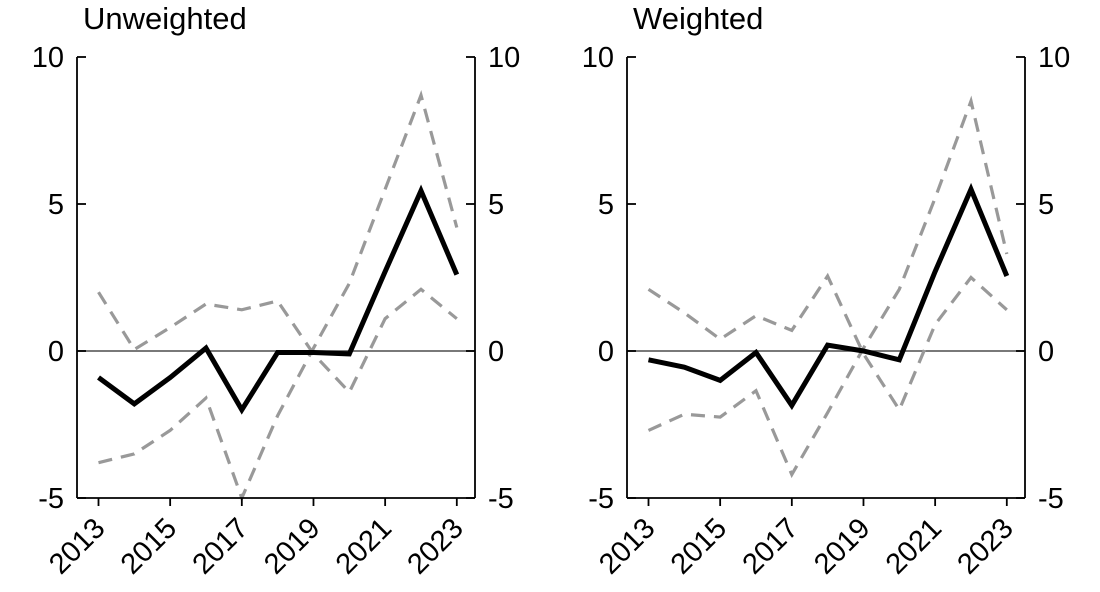  I want to click on chart-title-unweighted: Unweighted, so click(165, 18).